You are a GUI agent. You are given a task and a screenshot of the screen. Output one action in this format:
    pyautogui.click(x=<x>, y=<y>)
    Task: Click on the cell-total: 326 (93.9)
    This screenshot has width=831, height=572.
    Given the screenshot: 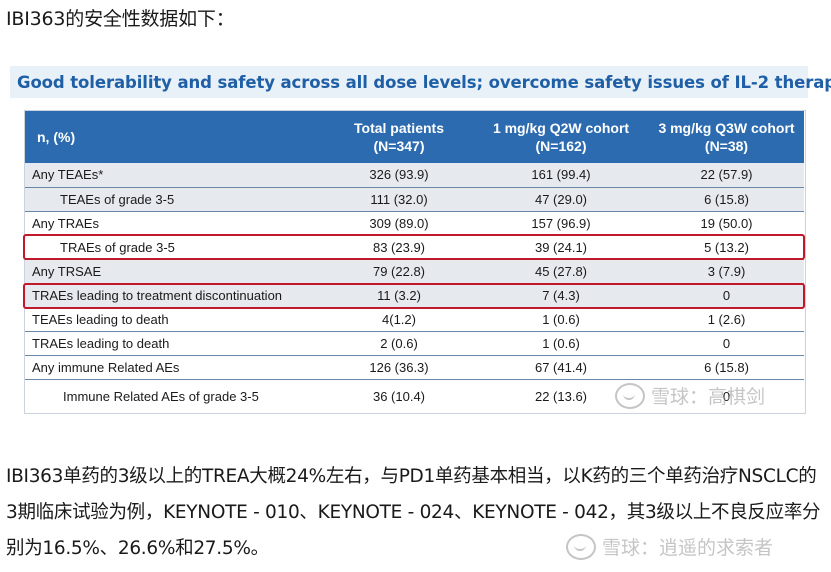 What is the action you would take?
    pyautogui.click(x=399, y=175)
    